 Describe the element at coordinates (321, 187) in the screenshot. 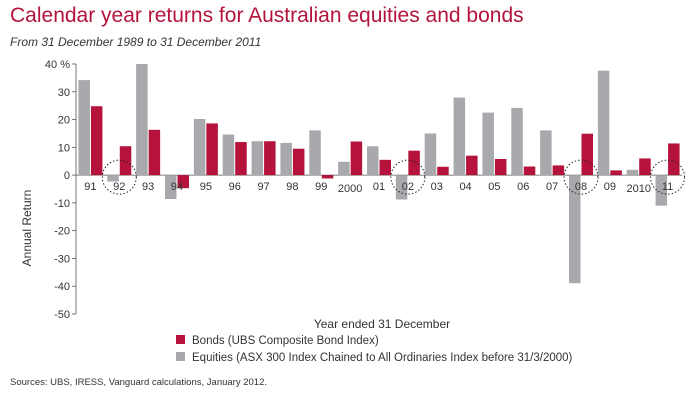

I see `x-tick-label: 99` at that location.